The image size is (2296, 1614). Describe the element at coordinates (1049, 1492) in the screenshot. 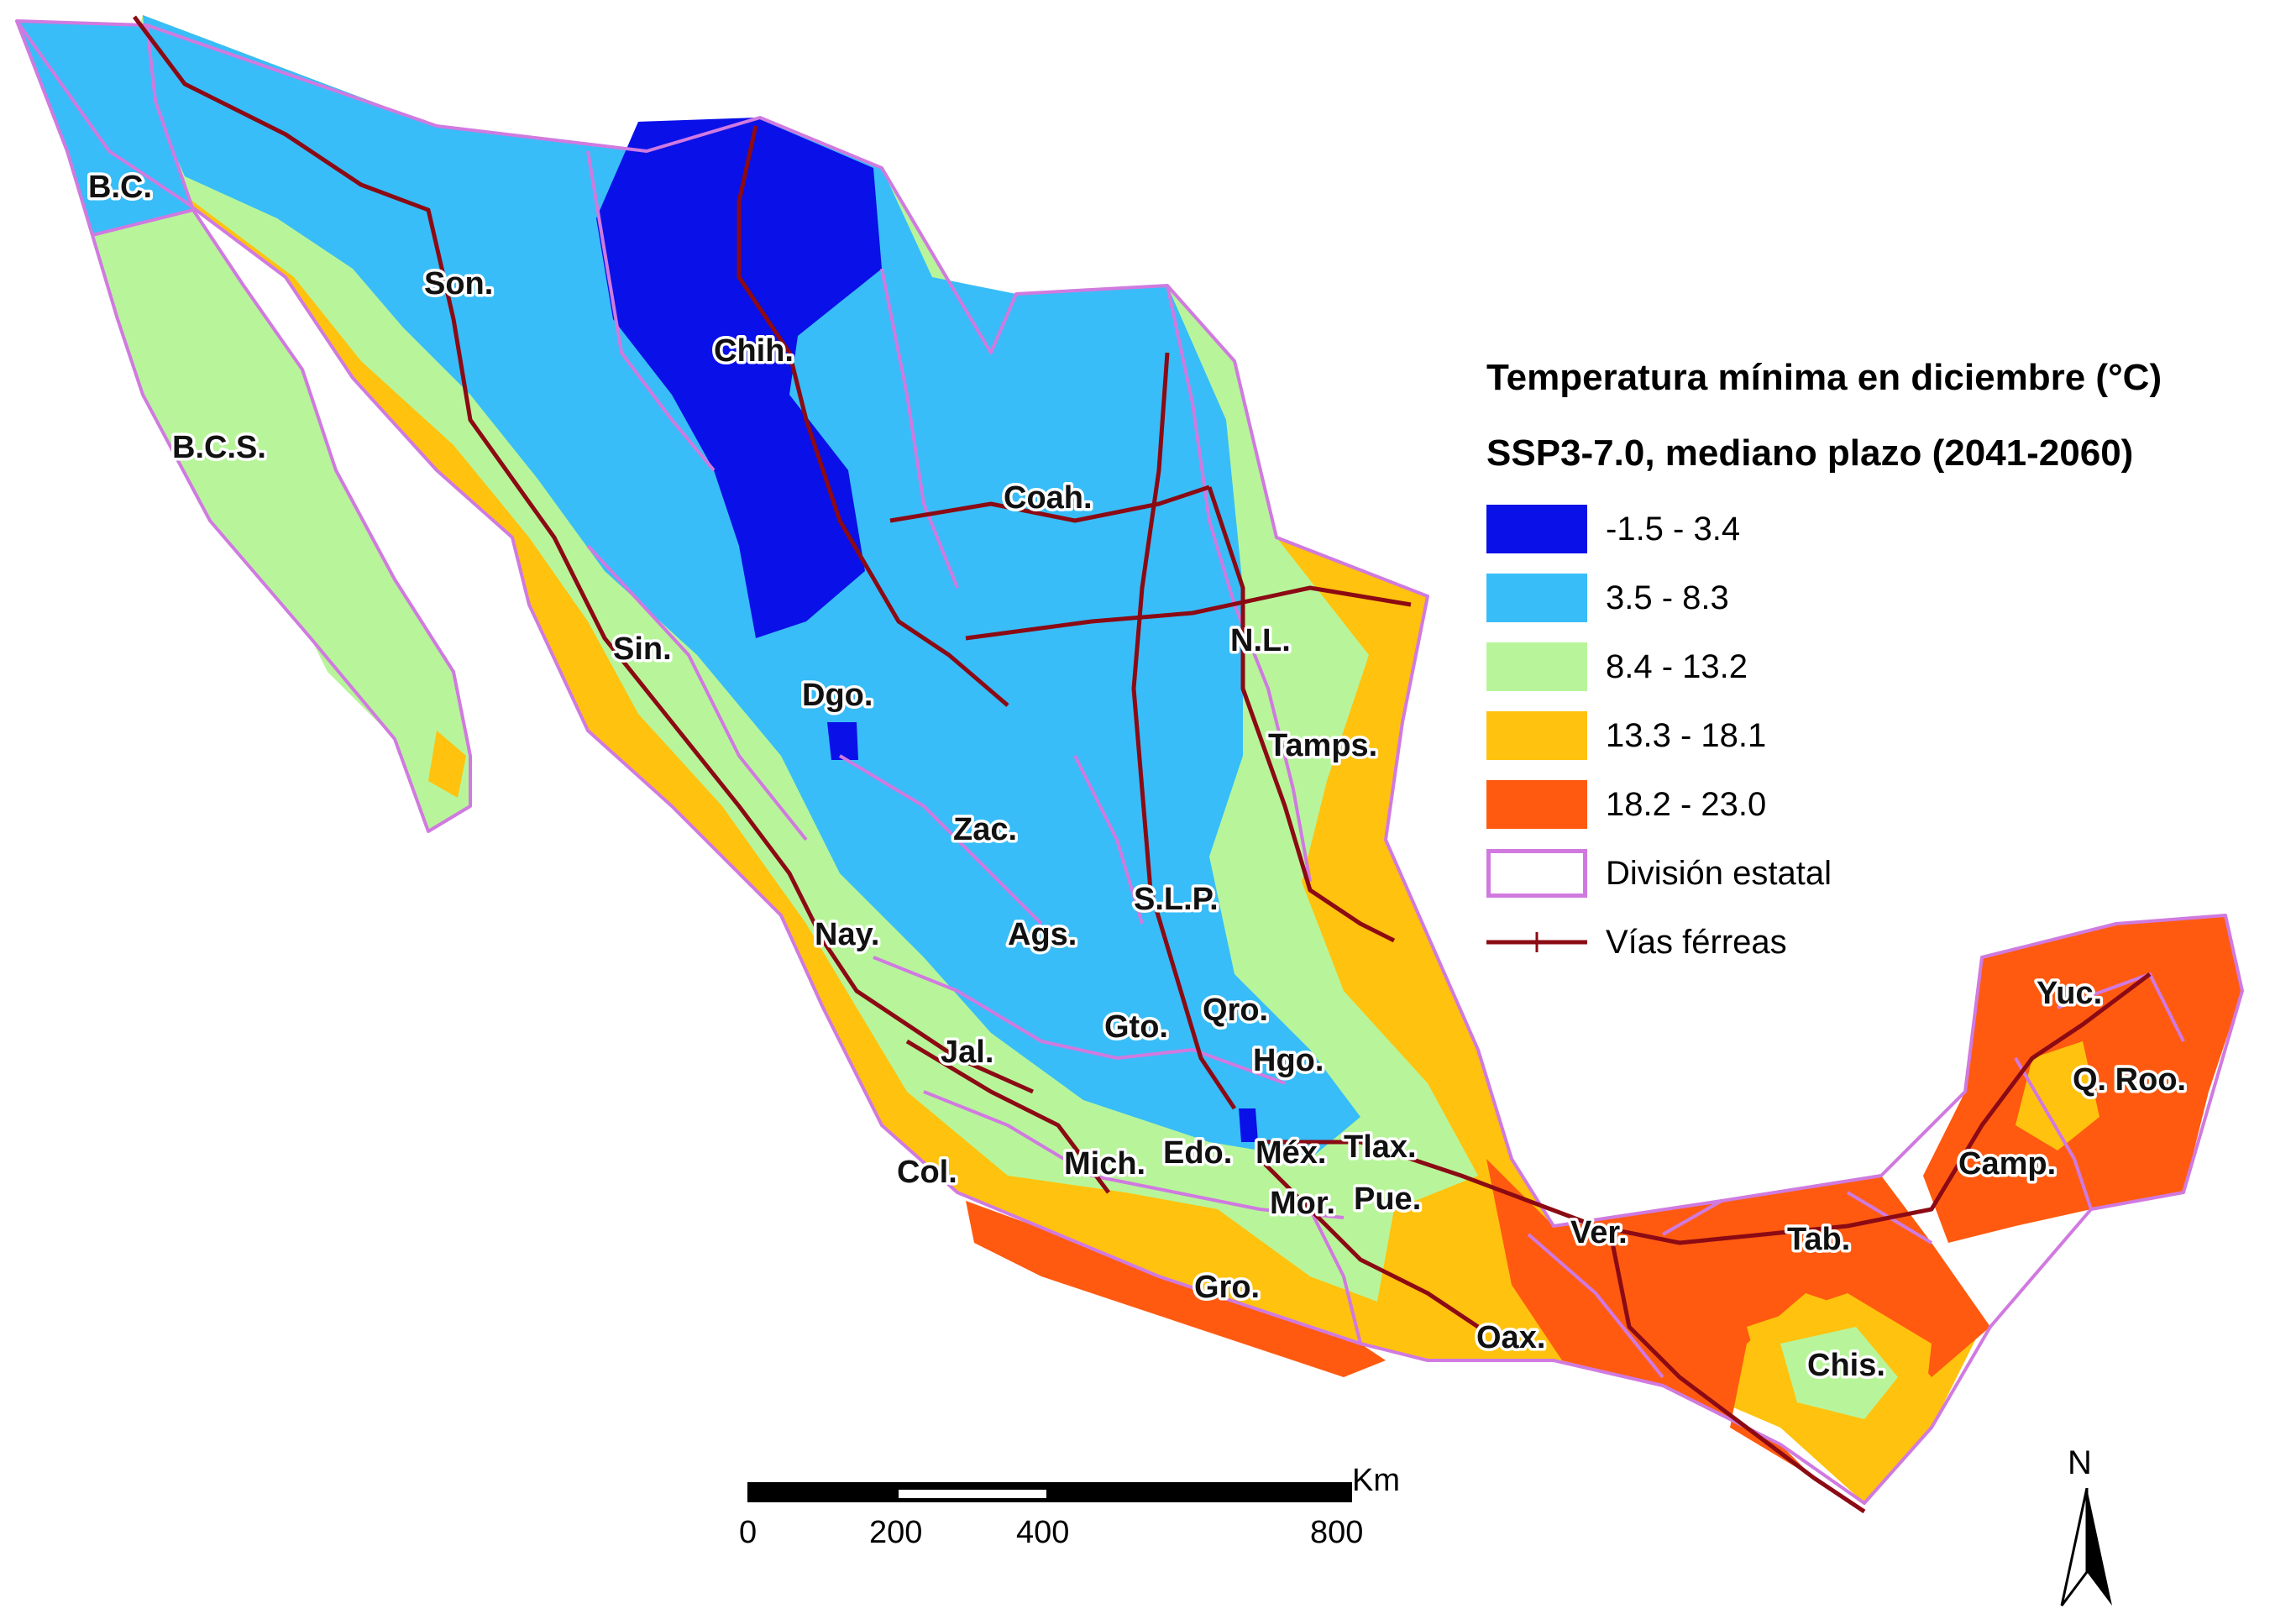

I see `scale-bar-graphic` at that location.